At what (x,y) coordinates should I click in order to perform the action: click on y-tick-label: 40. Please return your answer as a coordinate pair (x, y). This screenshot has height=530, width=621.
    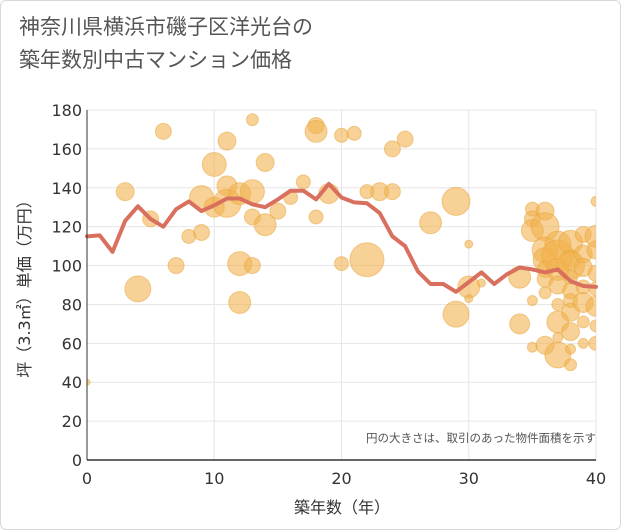
    Looking at the image, I should click on (72, 382).